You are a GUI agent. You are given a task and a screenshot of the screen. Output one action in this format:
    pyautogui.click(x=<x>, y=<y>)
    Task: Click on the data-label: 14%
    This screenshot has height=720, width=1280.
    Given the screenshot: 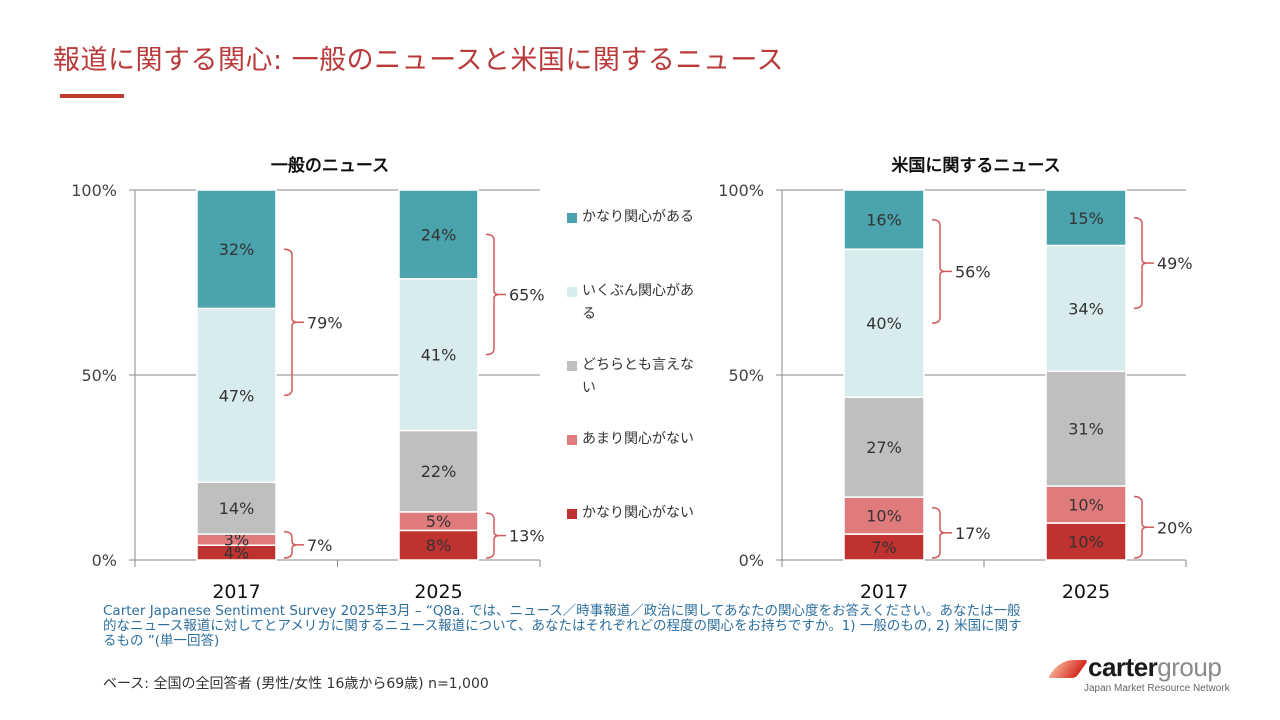 What is the action you would take?
    pyautogui.click(x=237, y=508)
    